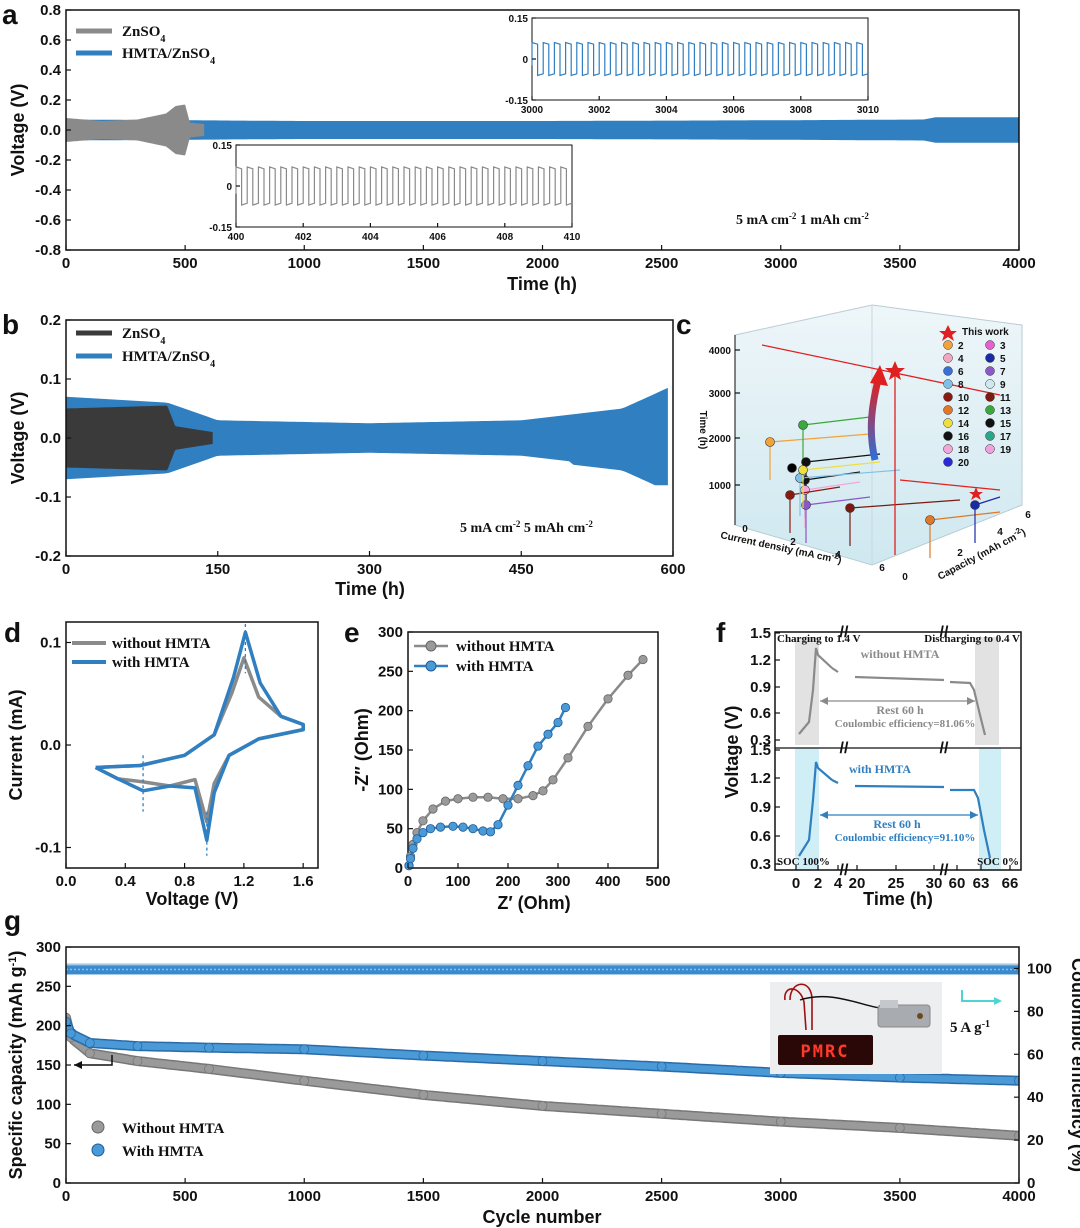  What do you see at coordinates (390, 789) in the screenshot?
I see `e-y-label-2: 100` at bounding box center [390, 789].